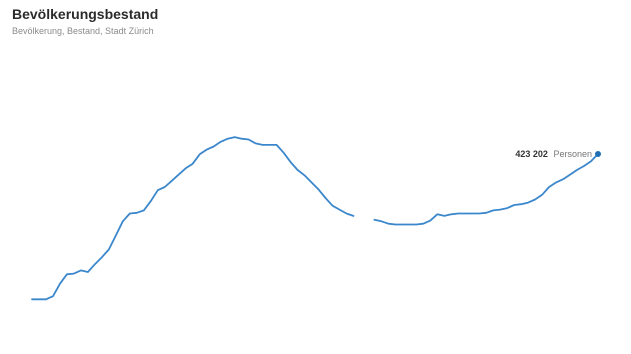  I want to click on chart-title: Bevölkerungsbestand, so click(85, 14).